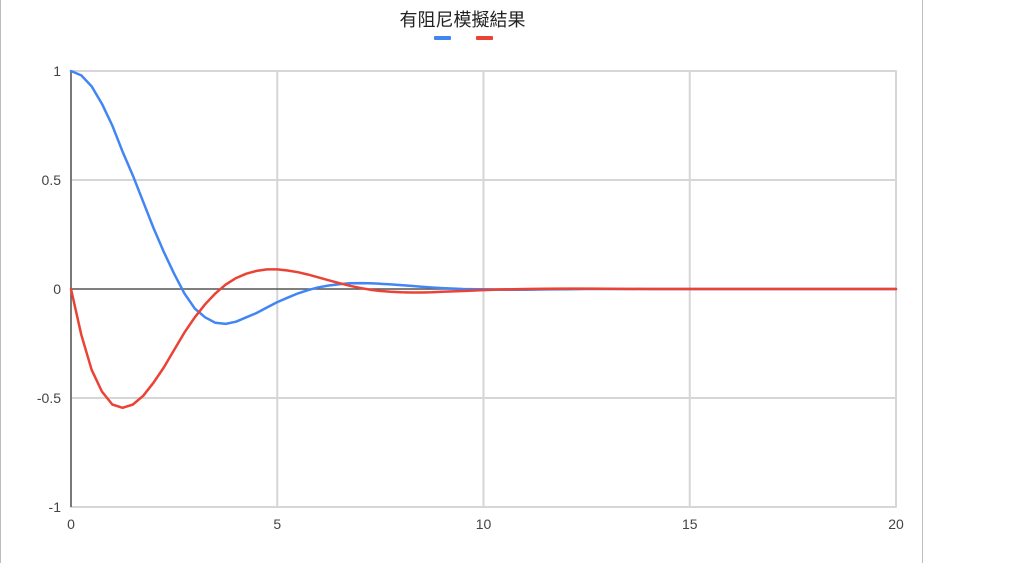 Image resolution: width=1017 pixels, height=571 pixels. What do you see at coordinates (52, 180) in the screenshot?
I see `y-tick-label: 0.5` at bounding box center [52, 180].